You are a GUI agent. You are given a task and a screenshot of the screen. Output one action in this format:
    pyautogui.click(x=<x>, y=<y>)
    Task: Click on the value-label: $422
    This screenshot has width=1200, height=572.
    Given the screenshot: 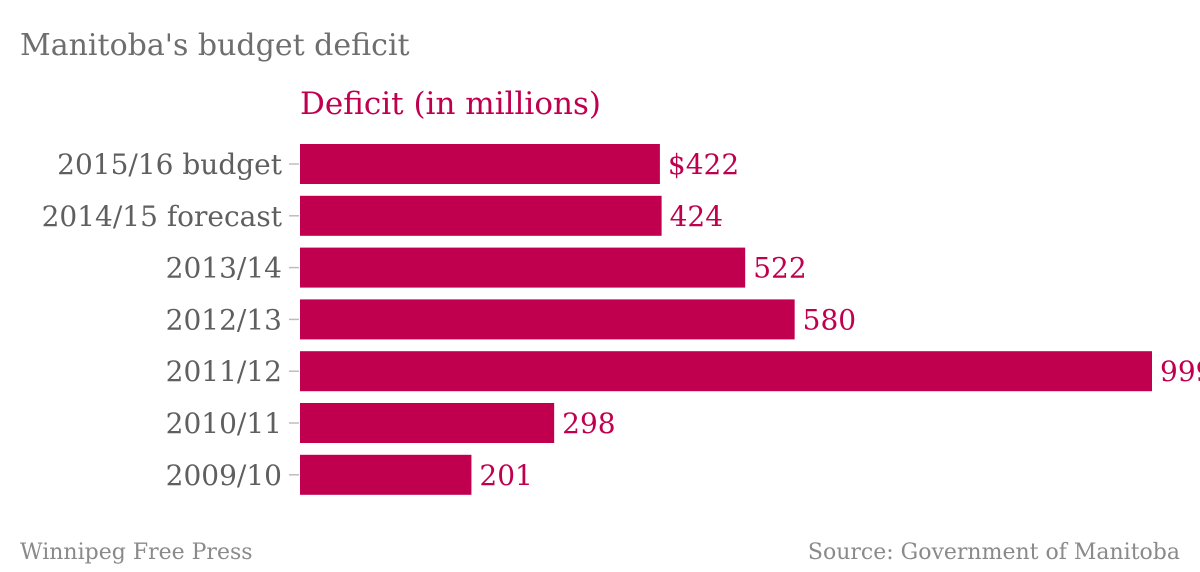 What is the action you would take?
    pyautogui.click(x=703, y=164)
    